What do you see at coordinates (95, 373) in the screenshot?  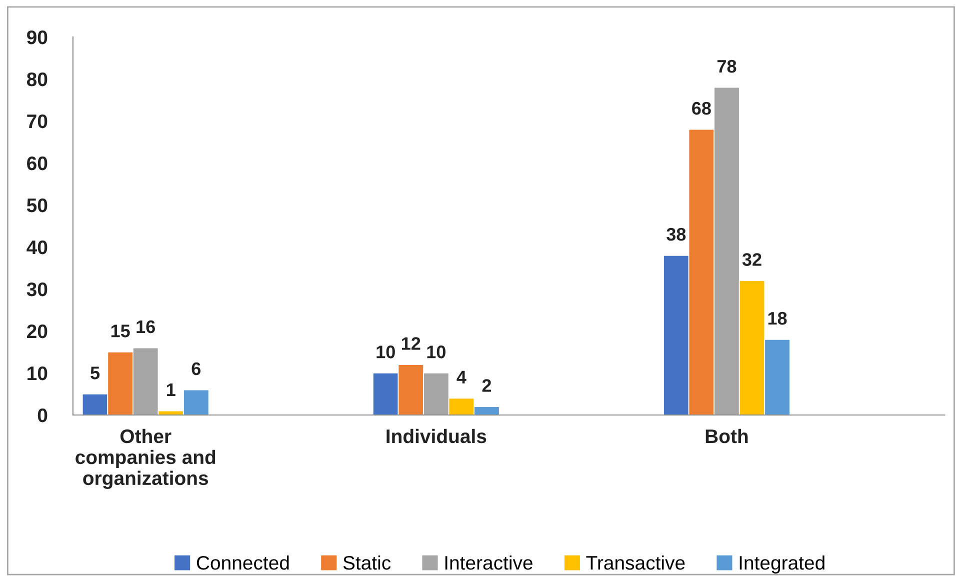 I see `data-label: 5` at bounding box center [95, 373].